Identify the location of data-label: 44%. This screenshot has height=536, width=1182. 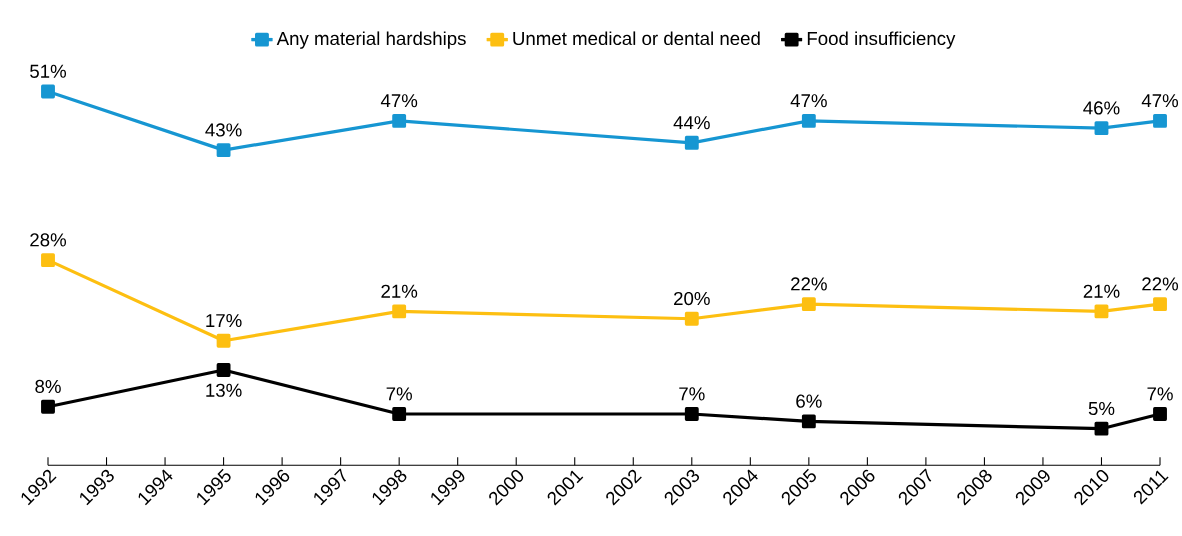
(691, 123).